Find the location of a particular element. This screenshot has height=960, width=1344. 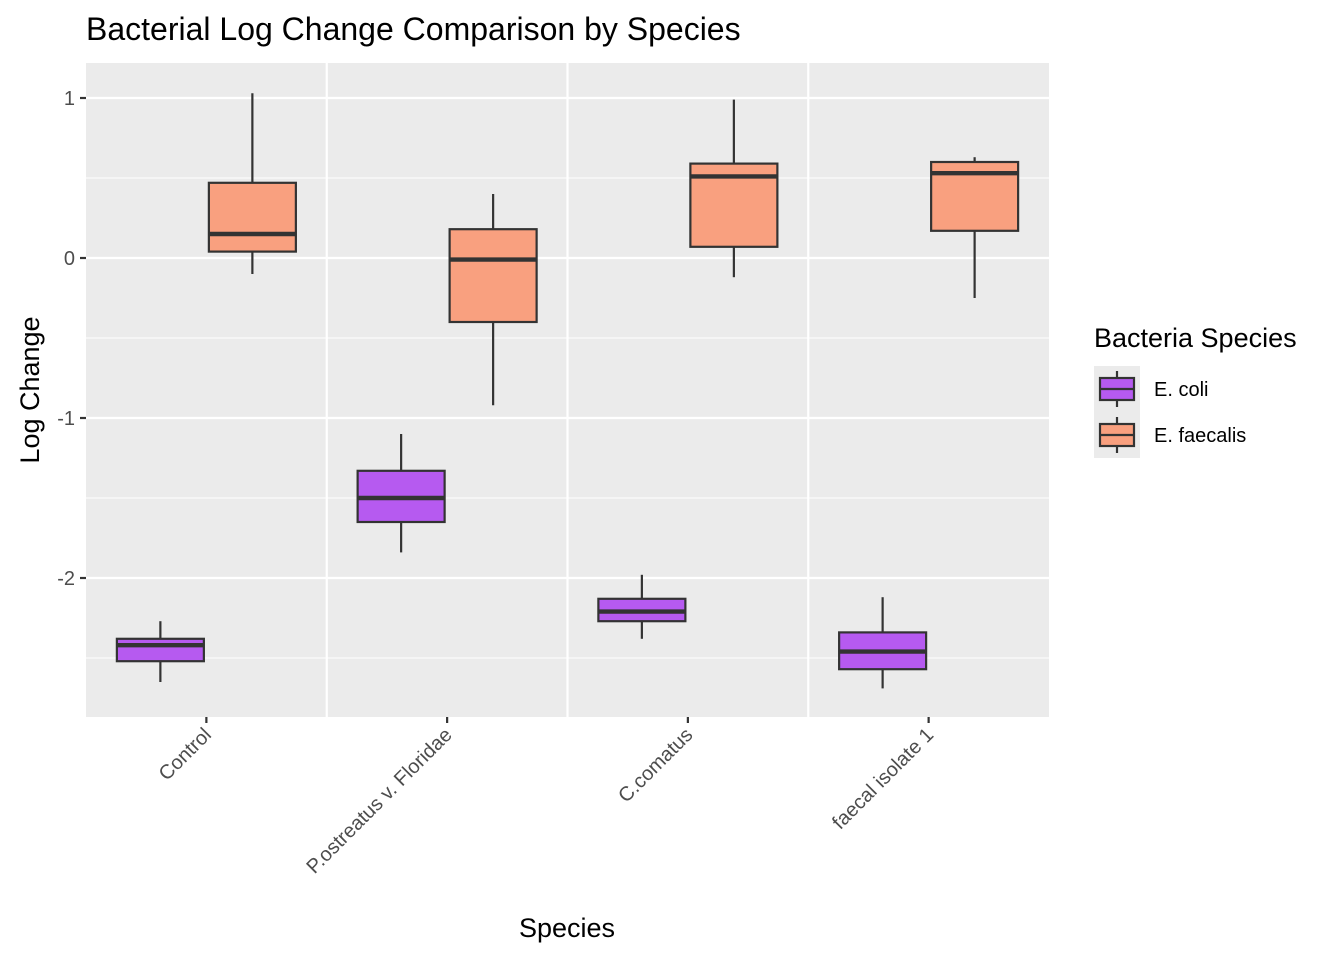

x-tick-label: faecal isolate 1 is located at coordinates (883, 779).